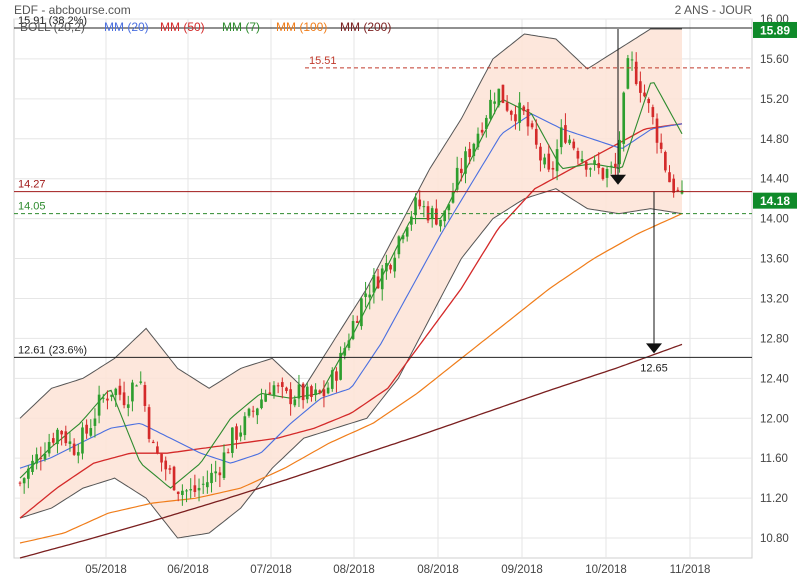 The width and height of the screenshot is (800, 580). Describe the element at coordinates (182, 27) in the screenshot. I see `legend-item: MM (50)` at that location.